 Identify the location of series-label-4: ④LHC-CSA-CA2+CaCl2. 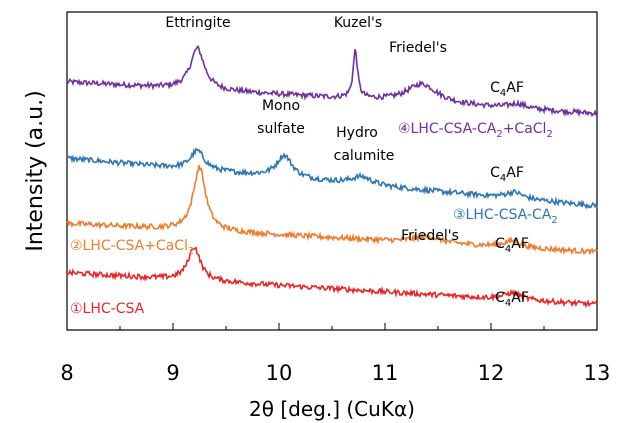
(475, 130).